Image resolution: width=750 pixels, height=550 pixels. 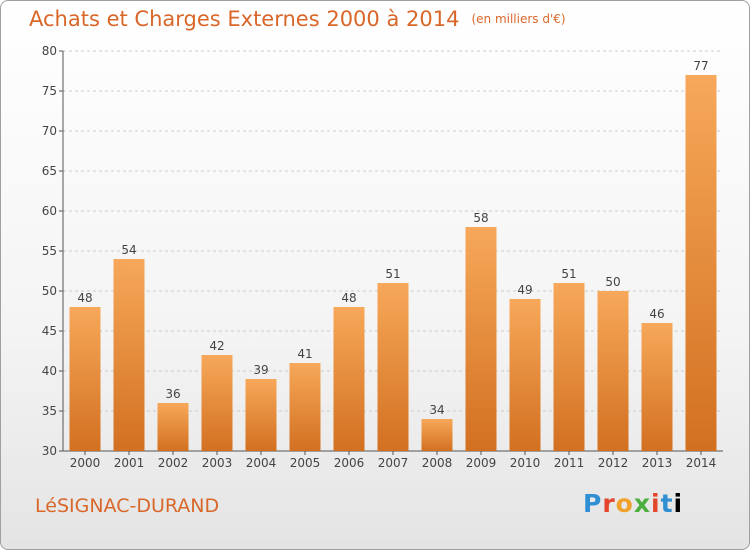 I want to click on commune-name: LéSIGNAC-DURAND, so click(x=127, y=506).